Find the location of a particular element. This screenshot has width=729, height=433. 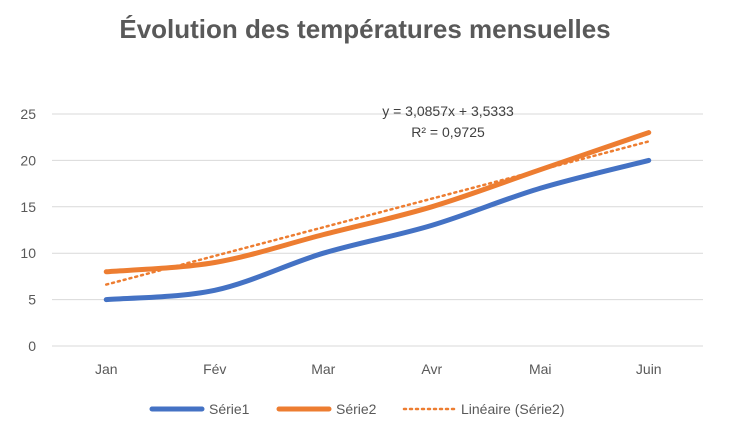

y-tick-label: 10 is located at coordinates (28, 253).